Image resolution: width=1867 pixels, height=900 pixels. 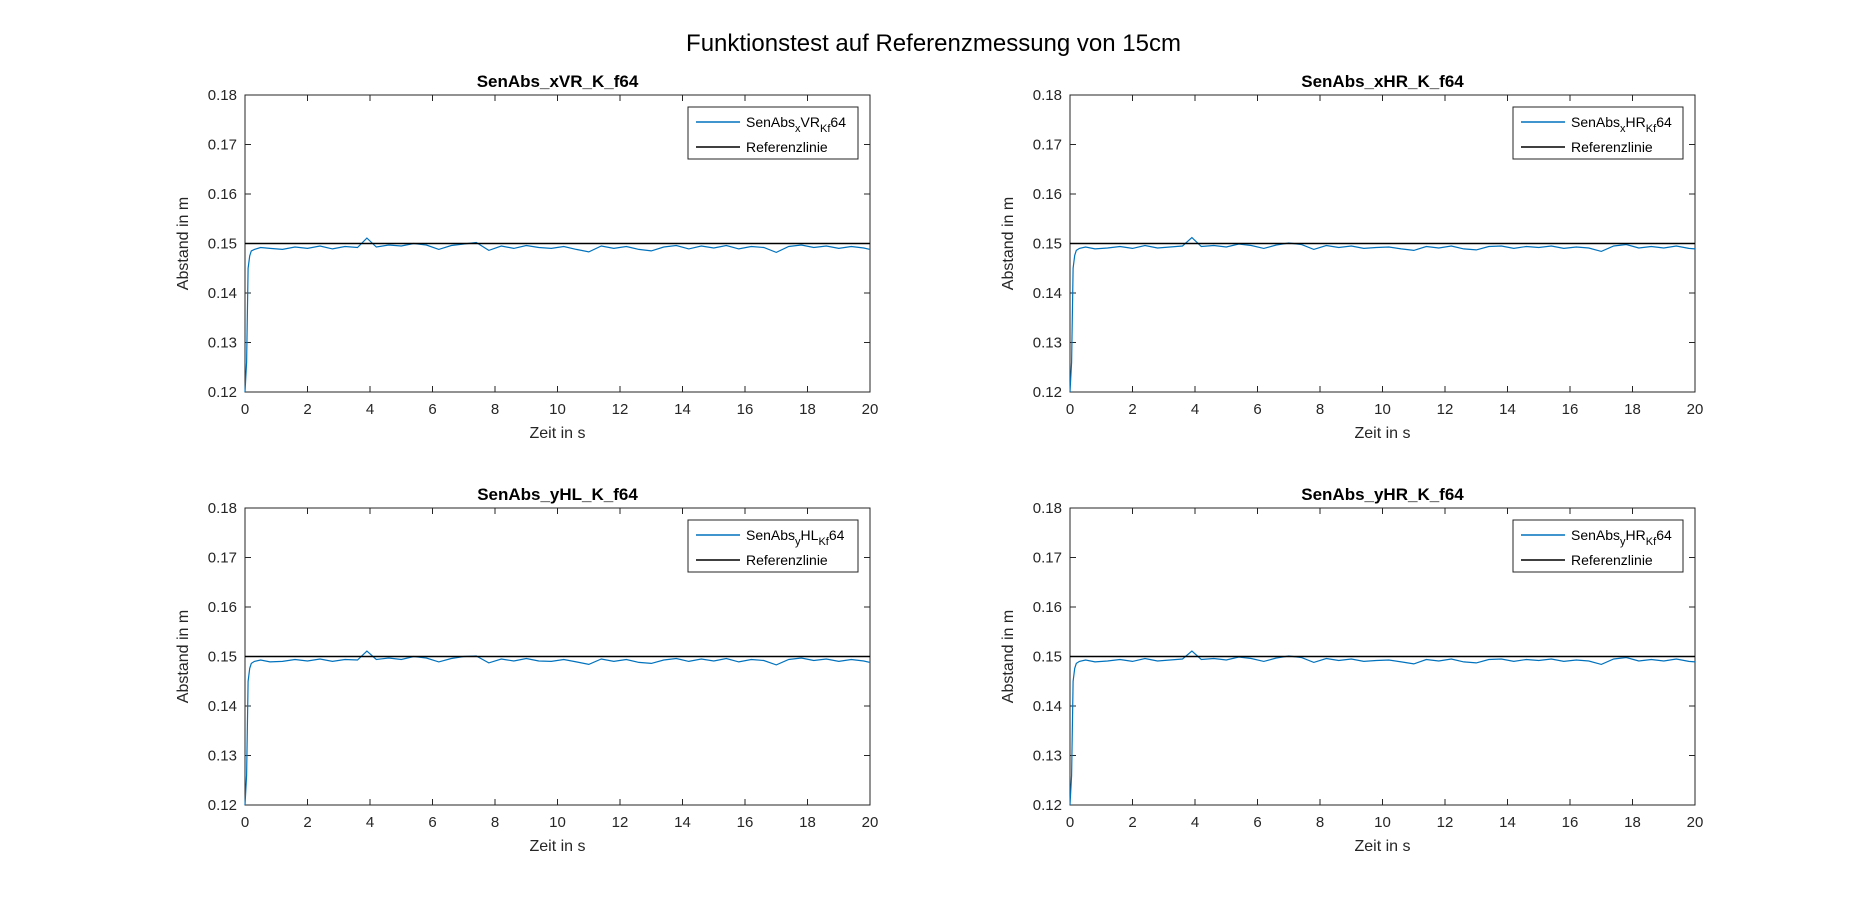 I want to click on legend-entry-label: SenAbsyHLKf64, so click(x=795, y=537).